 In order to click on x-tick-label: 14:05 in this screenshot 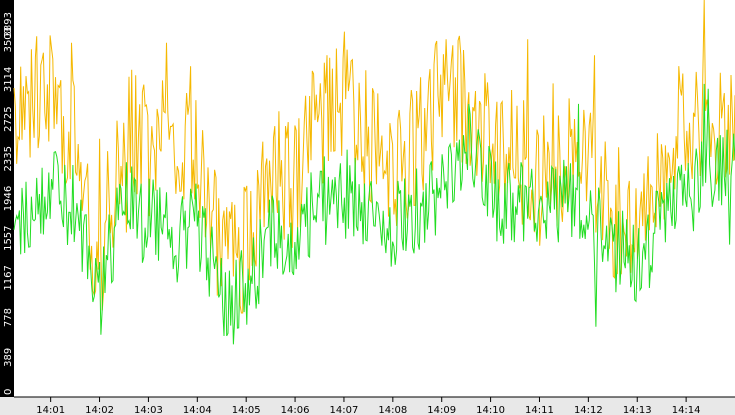, I will do `click(246, 410)`.